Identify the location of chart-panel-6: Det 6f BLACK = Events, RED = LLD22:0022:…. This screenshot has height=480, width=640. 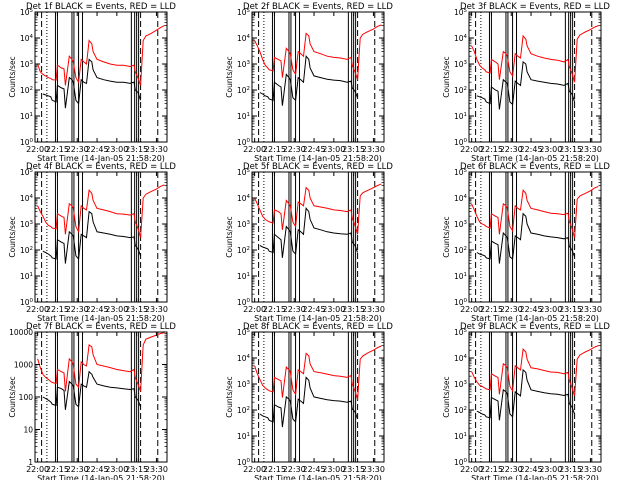
(526, 242).